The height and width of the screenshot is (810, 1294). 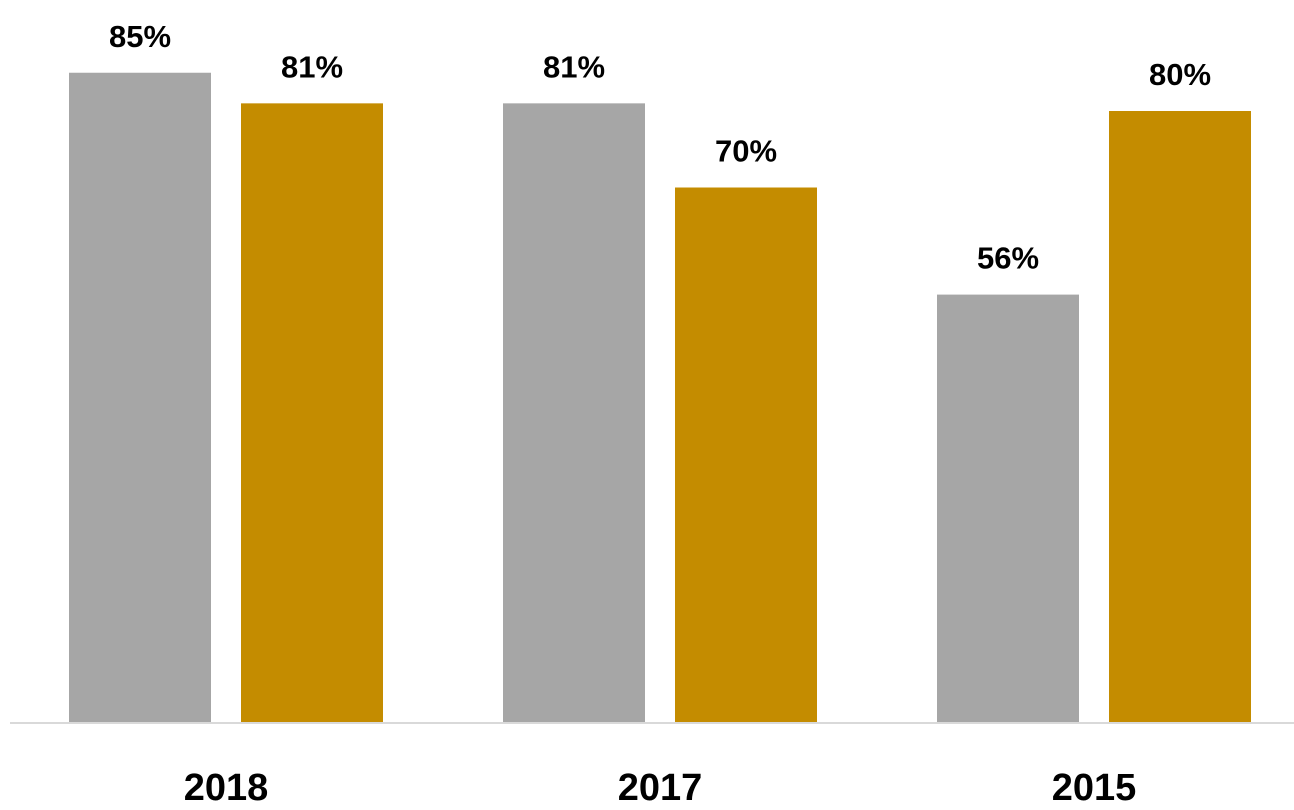 I want to click on data-label-2018-series-2: 81%, so click(x=312, y=66).